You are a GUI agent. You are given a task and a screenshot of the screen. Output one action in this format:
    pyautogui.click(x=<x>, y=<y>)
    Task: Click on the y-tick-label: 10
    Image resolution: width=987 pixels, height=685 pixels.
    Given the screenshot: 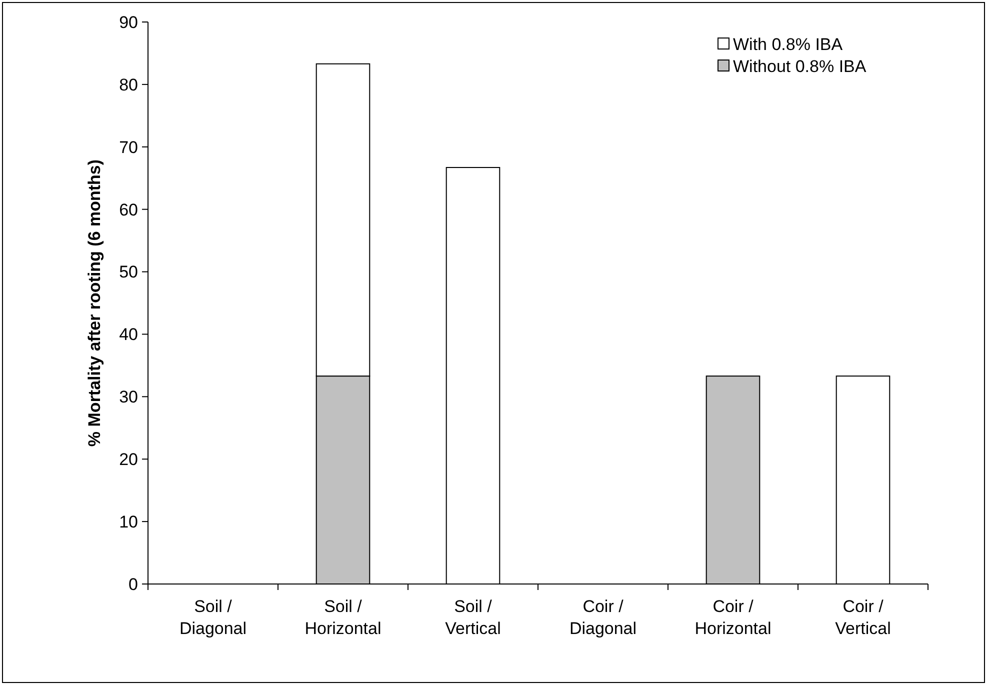 What is the action you would take?
    pyautogui.click(x=128, y=522)
    